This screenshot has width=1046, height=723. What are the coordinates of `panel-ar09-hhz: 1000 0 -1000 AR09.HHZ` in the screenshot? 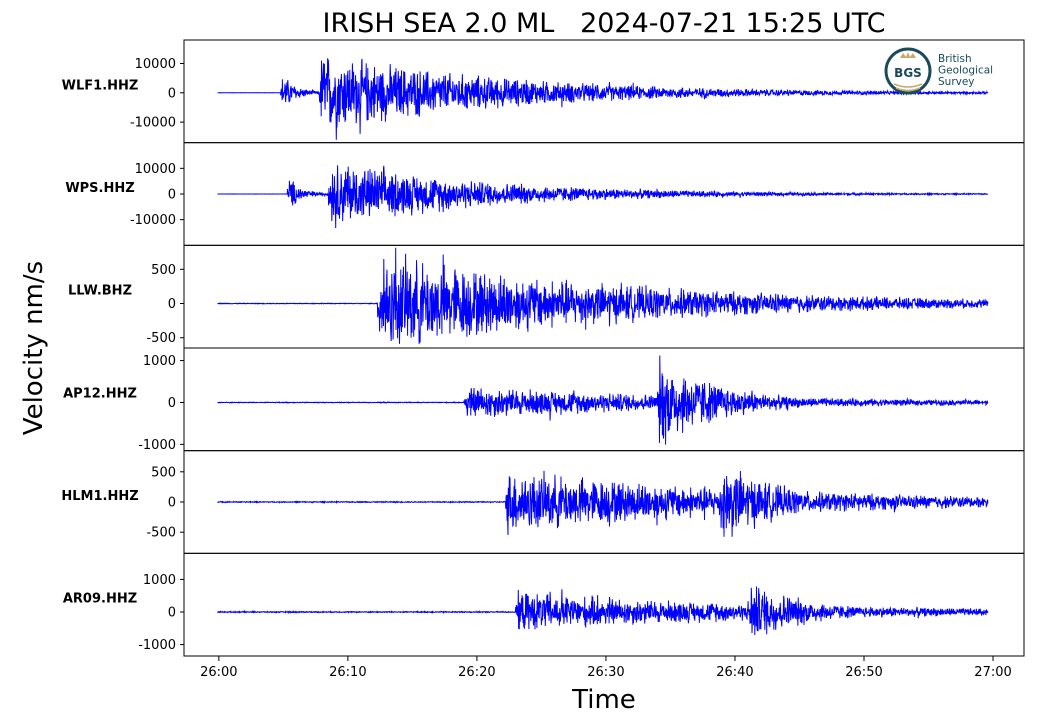 It's located at (544, 604).